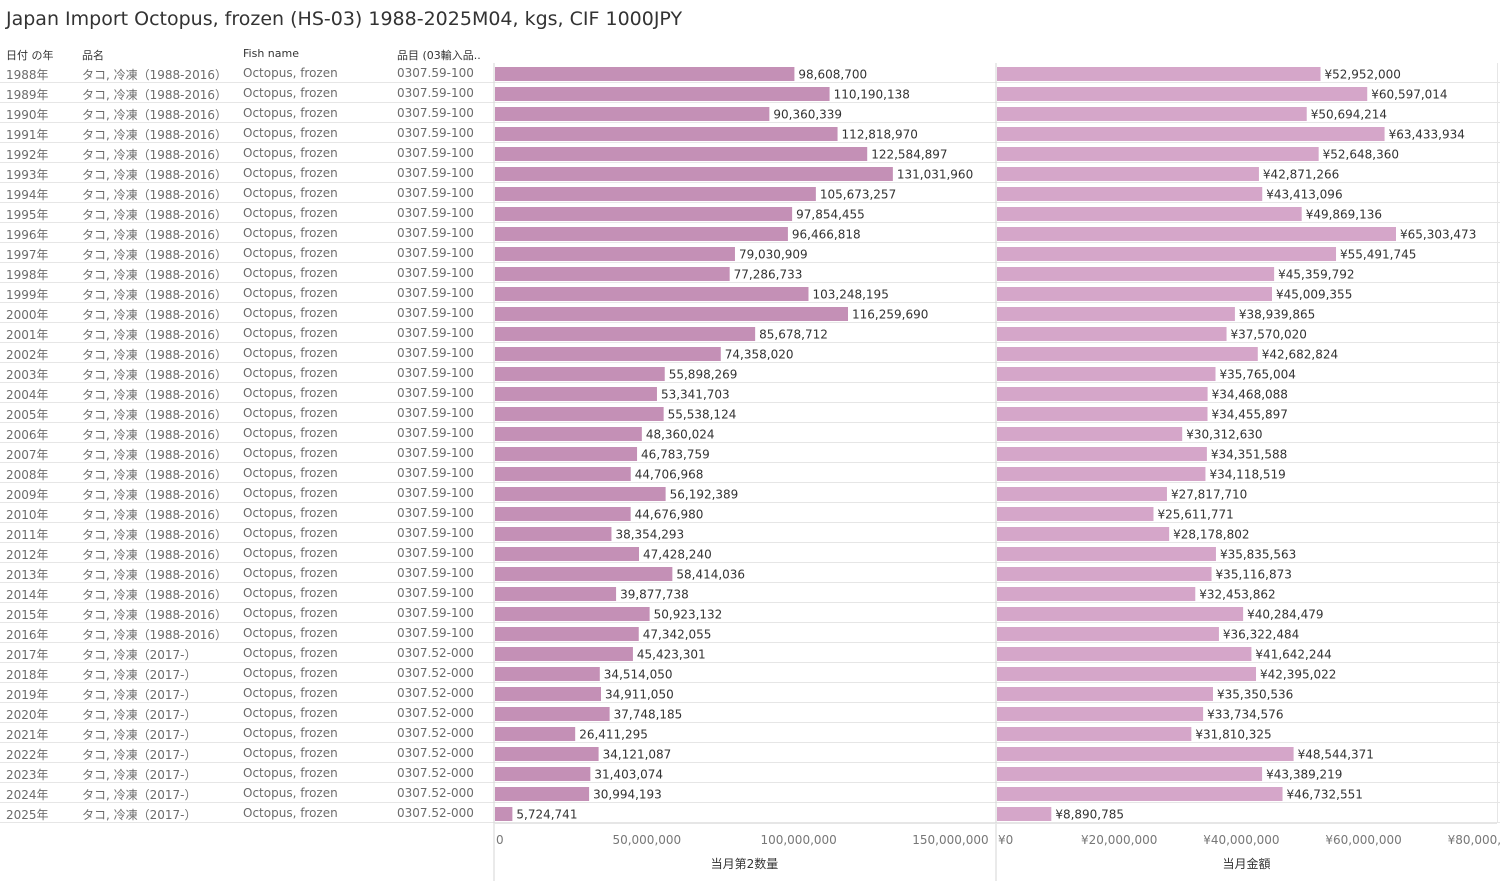 The image size is (1500, 881). What do you see at coordinates (1209, 495) in the screenshot?
I see `value-data-label: ¥27,817,710` at bounding box center [1209, 495].